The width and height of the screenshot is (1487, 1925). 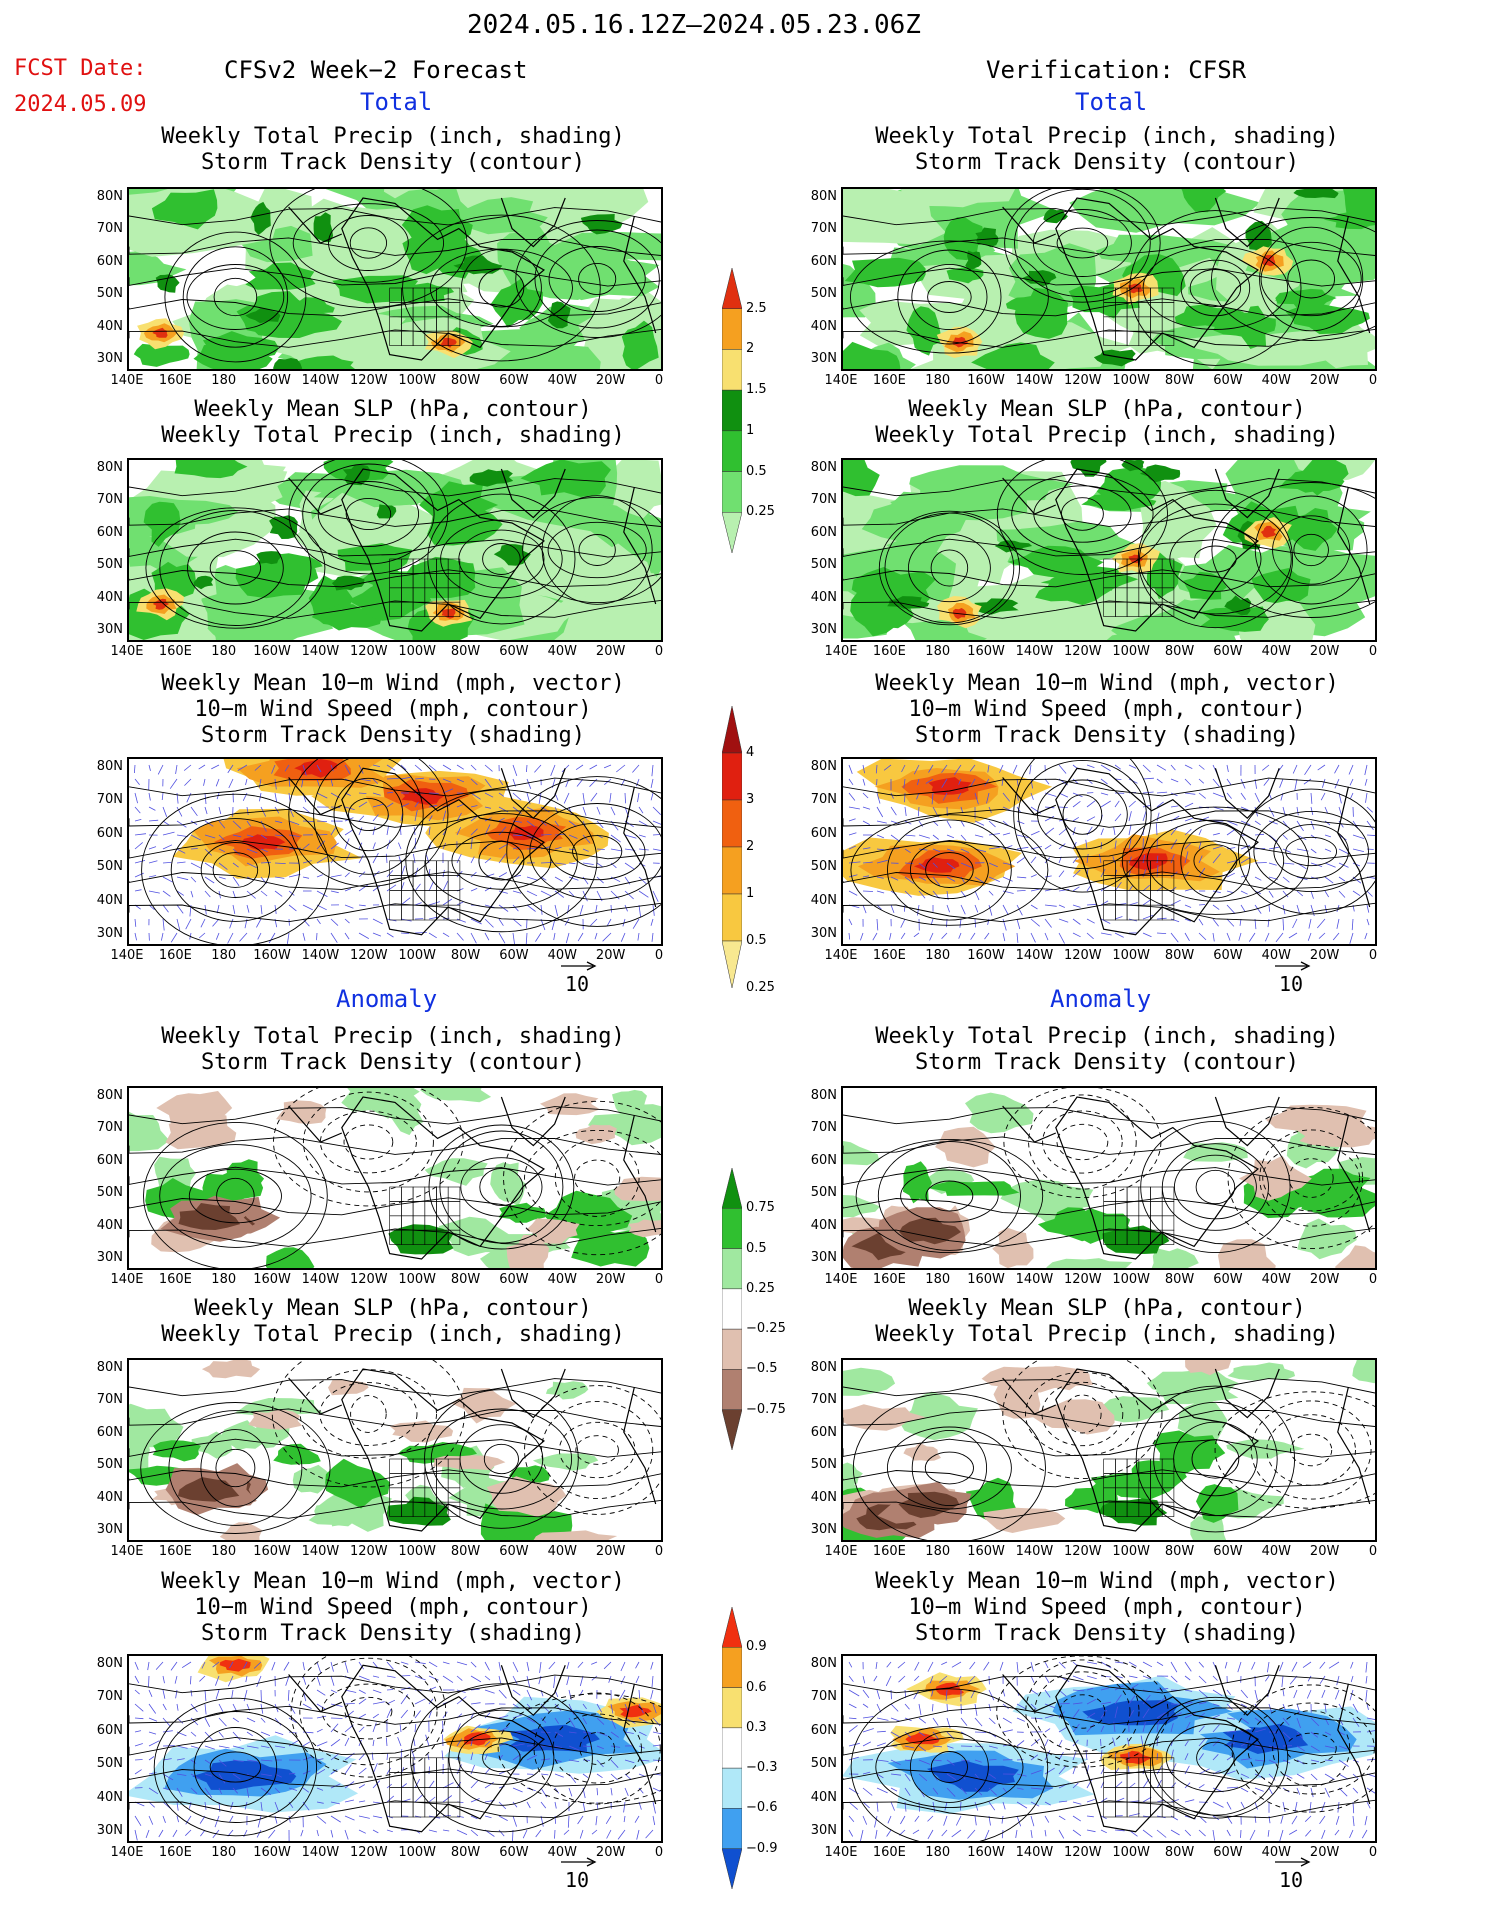 I want to click on colorbar-tick-label: 4, so click(x=750, y=752).